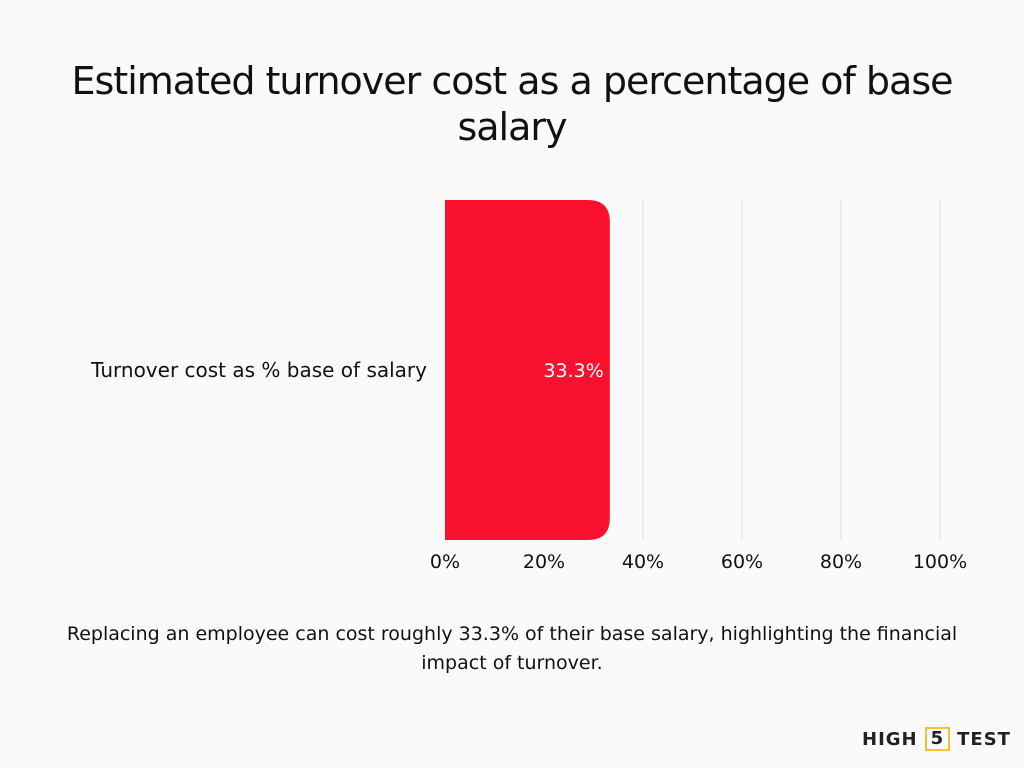  What do you see at coordinates (544, 562) in the screenshot?
I see `x-tick-label: 20%` at bounding box center [544, 562].